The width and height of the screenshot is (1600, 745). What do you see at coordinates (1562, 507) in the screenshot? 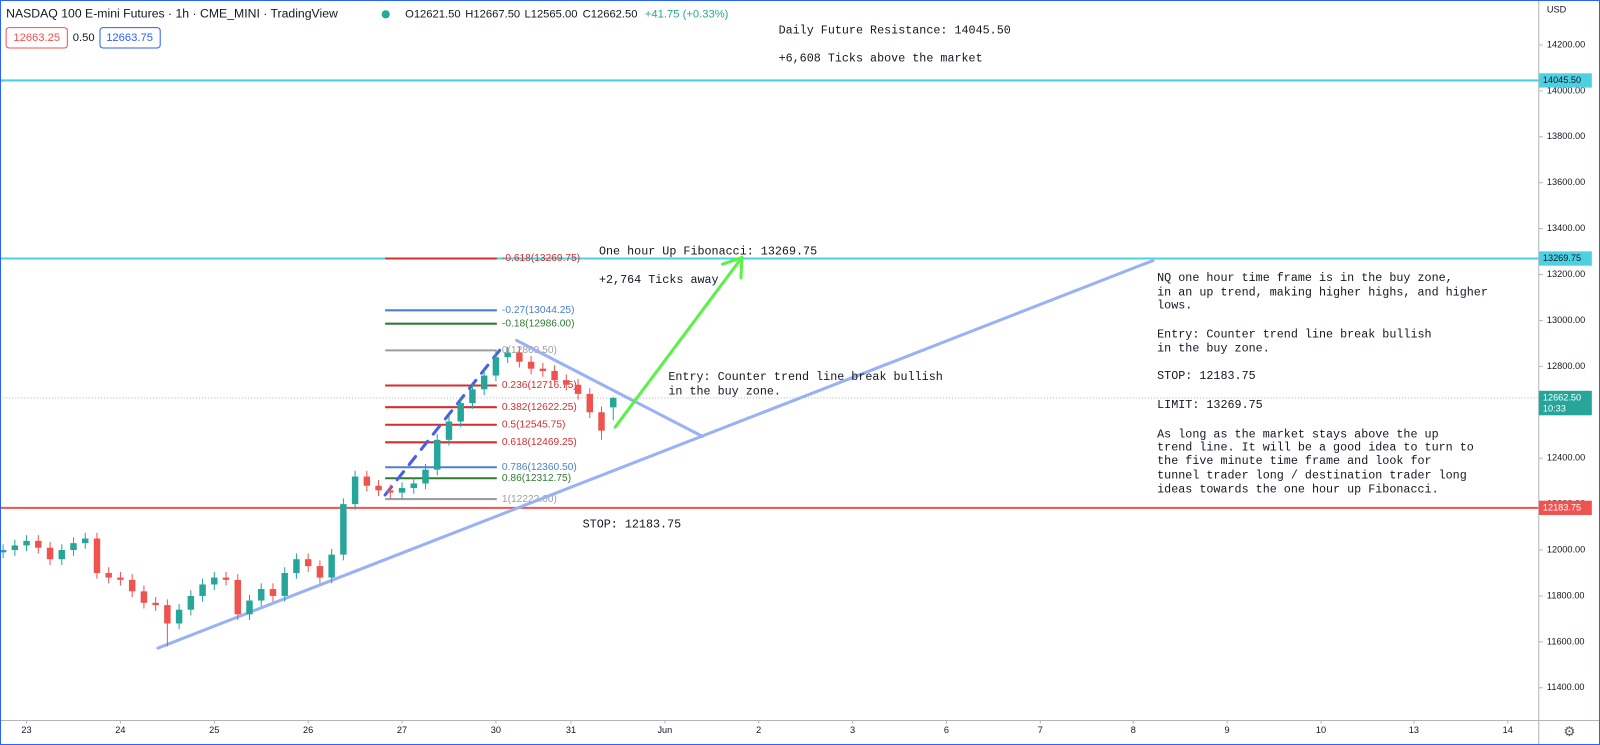
I see `price-badge-label: 12183.75` at bounding box center [1562, 507].